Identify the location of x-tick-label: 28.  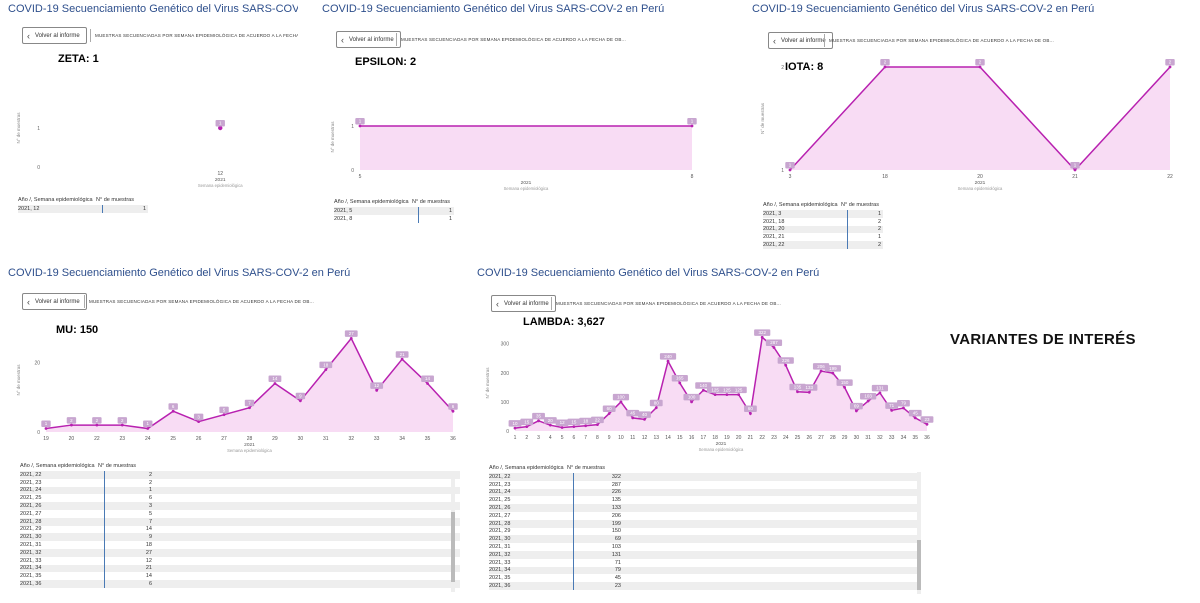
(833, 438).